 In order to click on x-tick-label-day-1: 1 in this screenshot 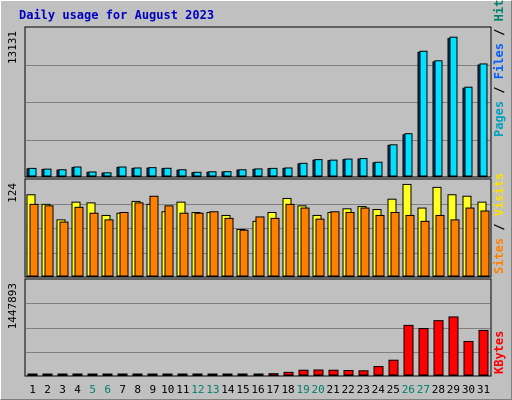, I will do `click(32, 389)`.